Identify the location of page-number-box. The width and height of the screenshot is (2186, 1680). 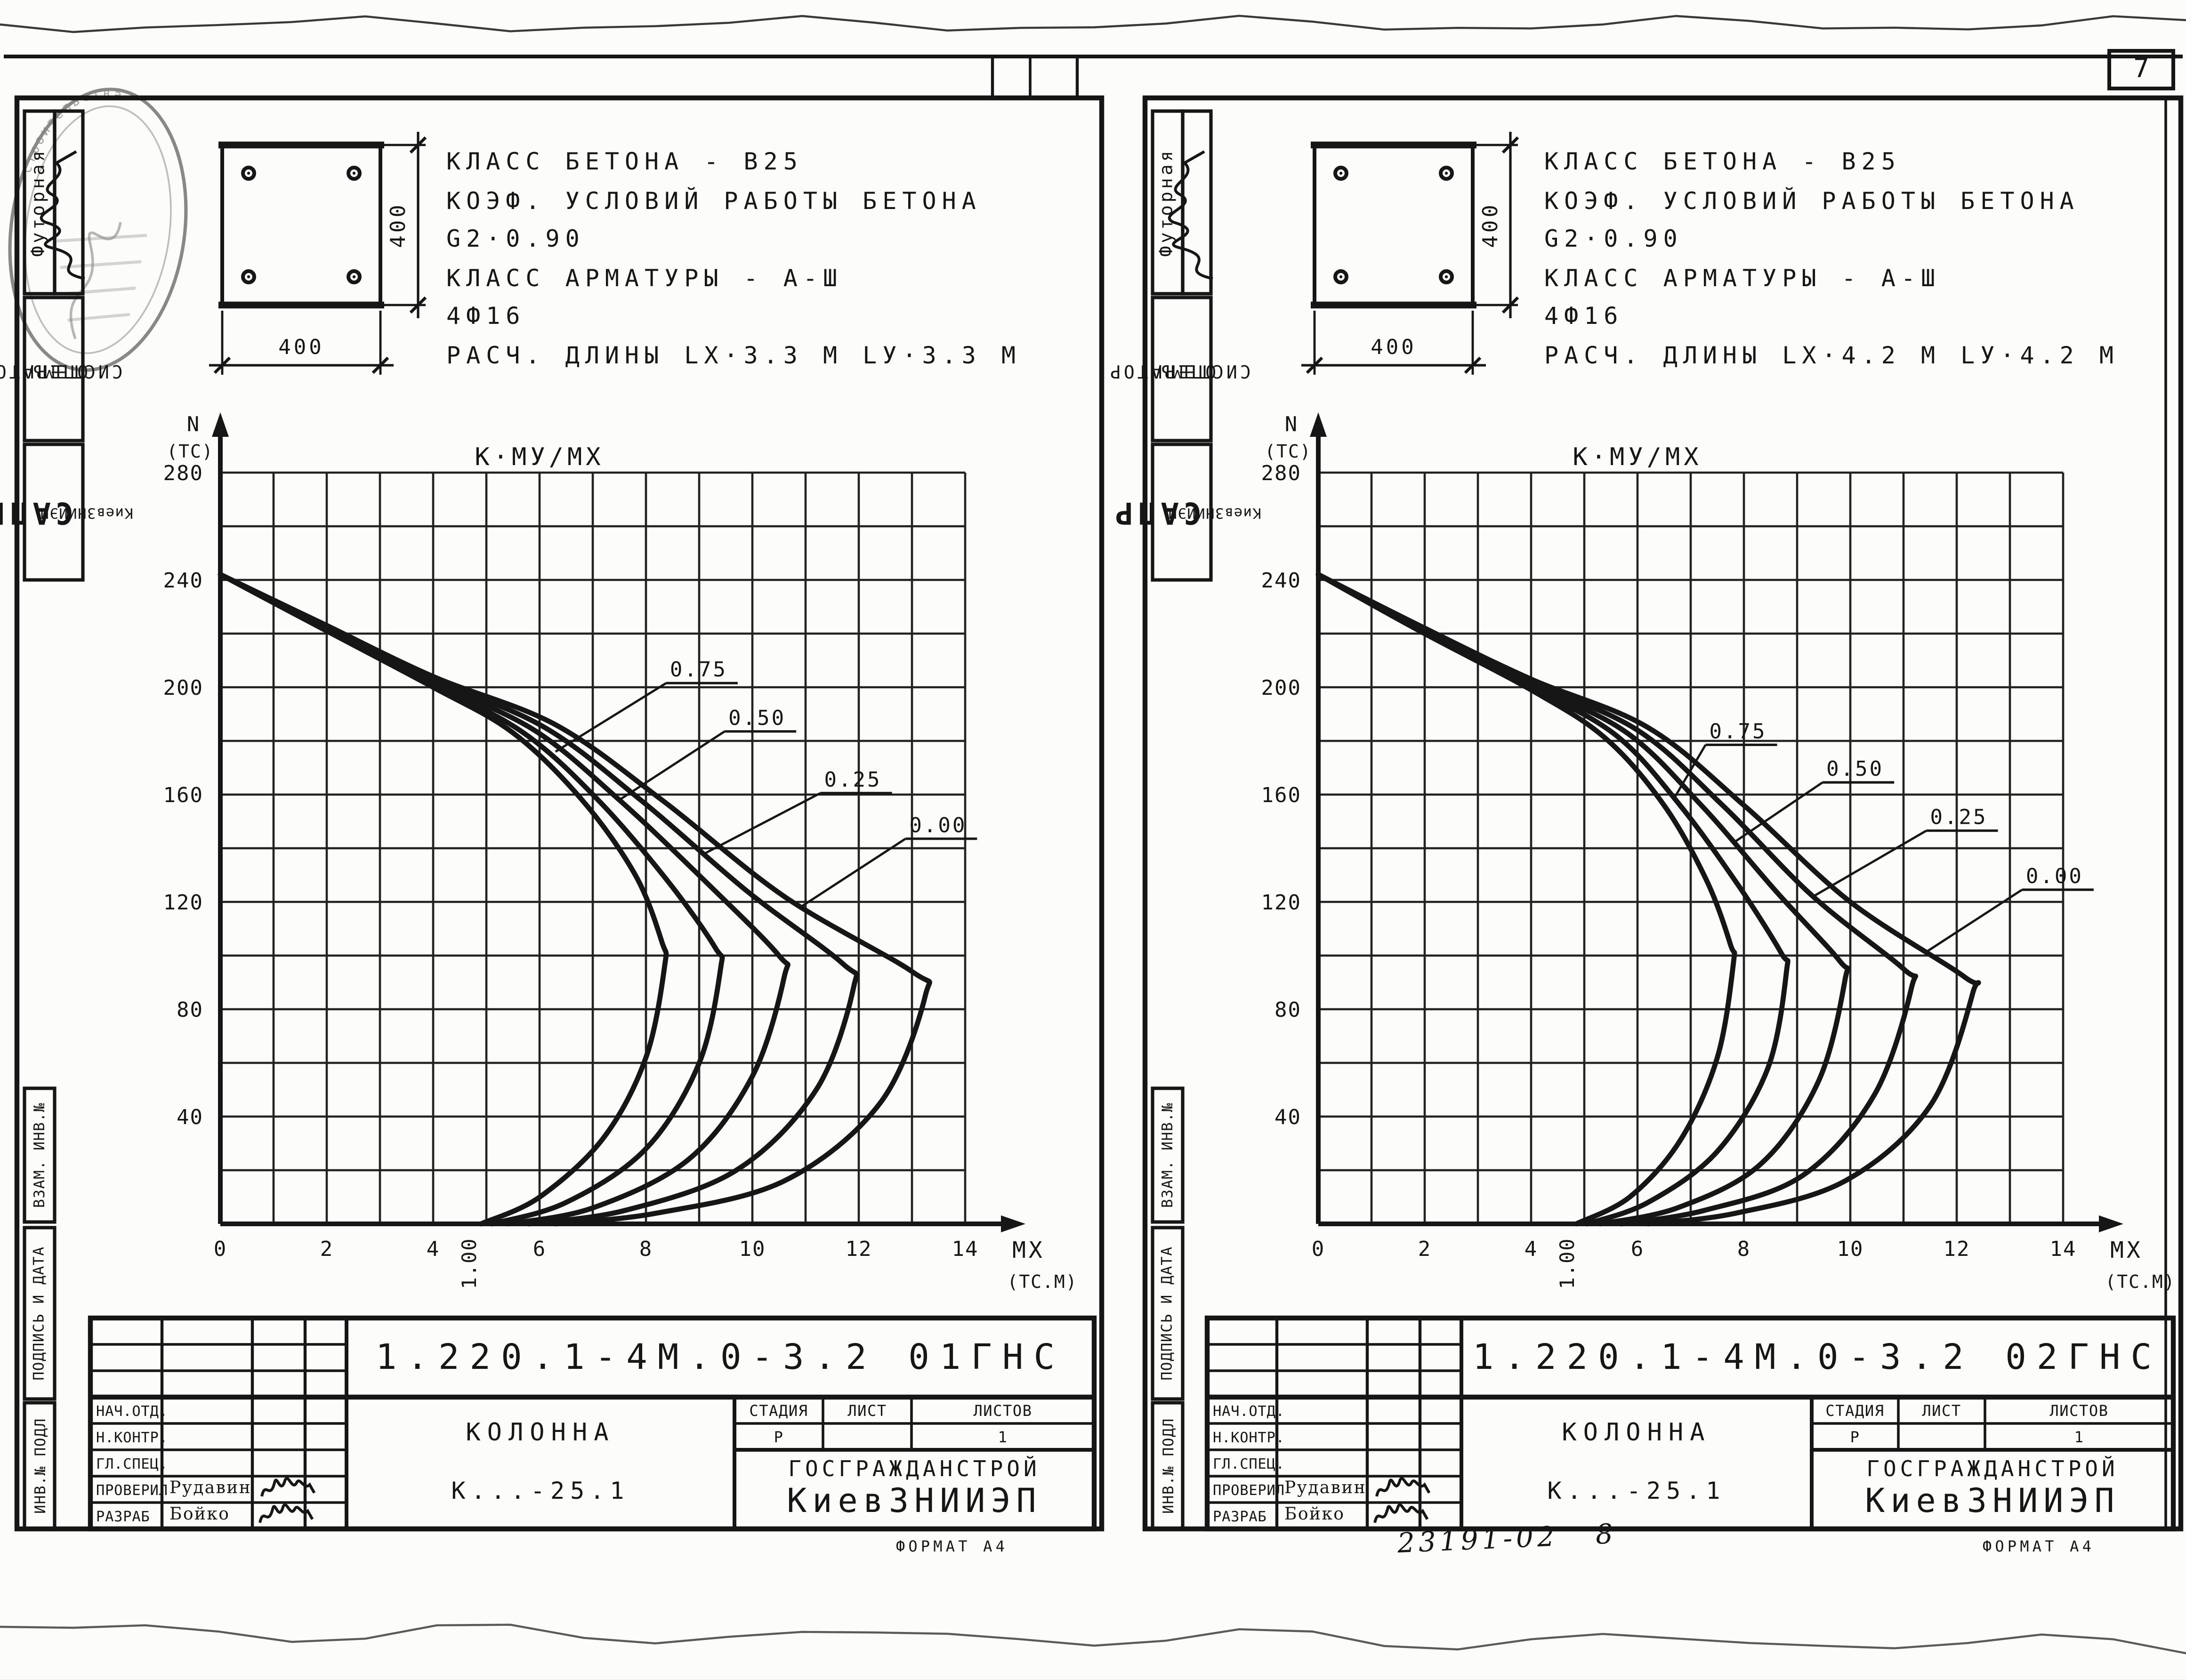
(2141, 69).